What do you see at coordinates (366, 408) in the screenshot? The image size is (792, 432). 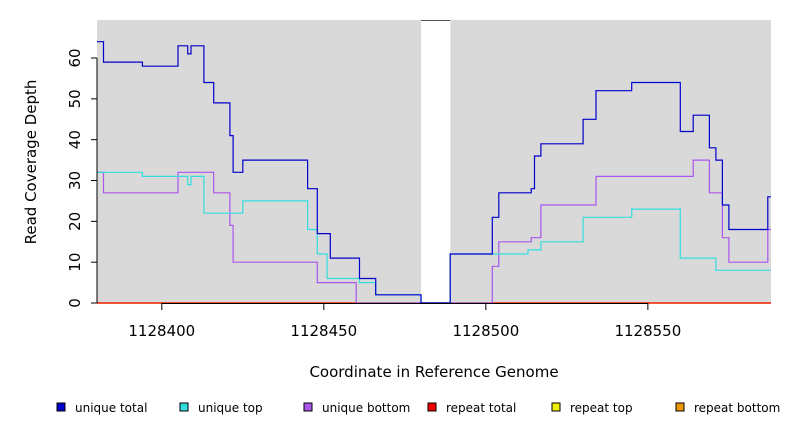 I see `legend-label-unique-bottom: unique bottom` at bounding box center [366, 408].